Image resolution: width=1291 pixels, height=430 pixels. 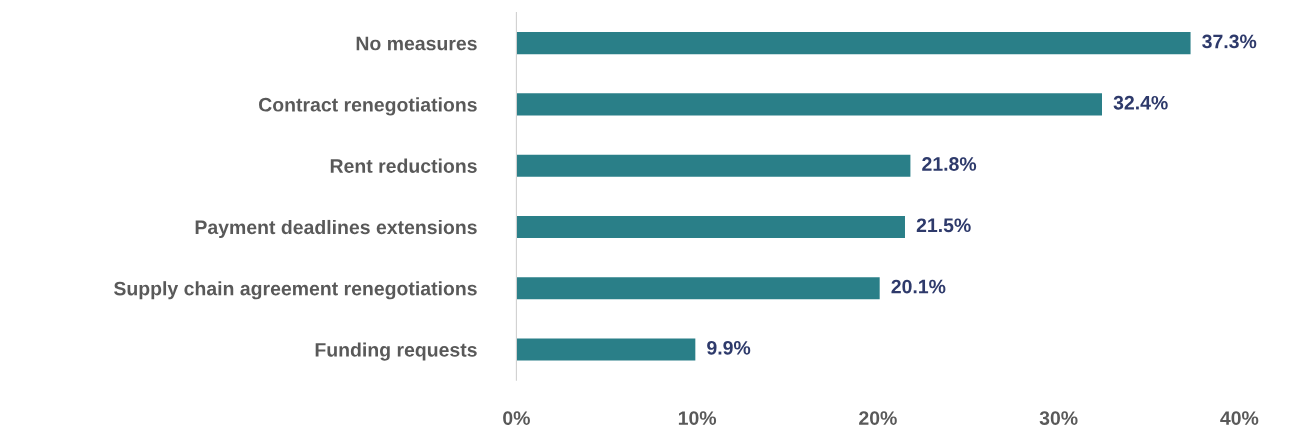 I want to click on x-tick-label: 0%, so click(x=516, y=418).